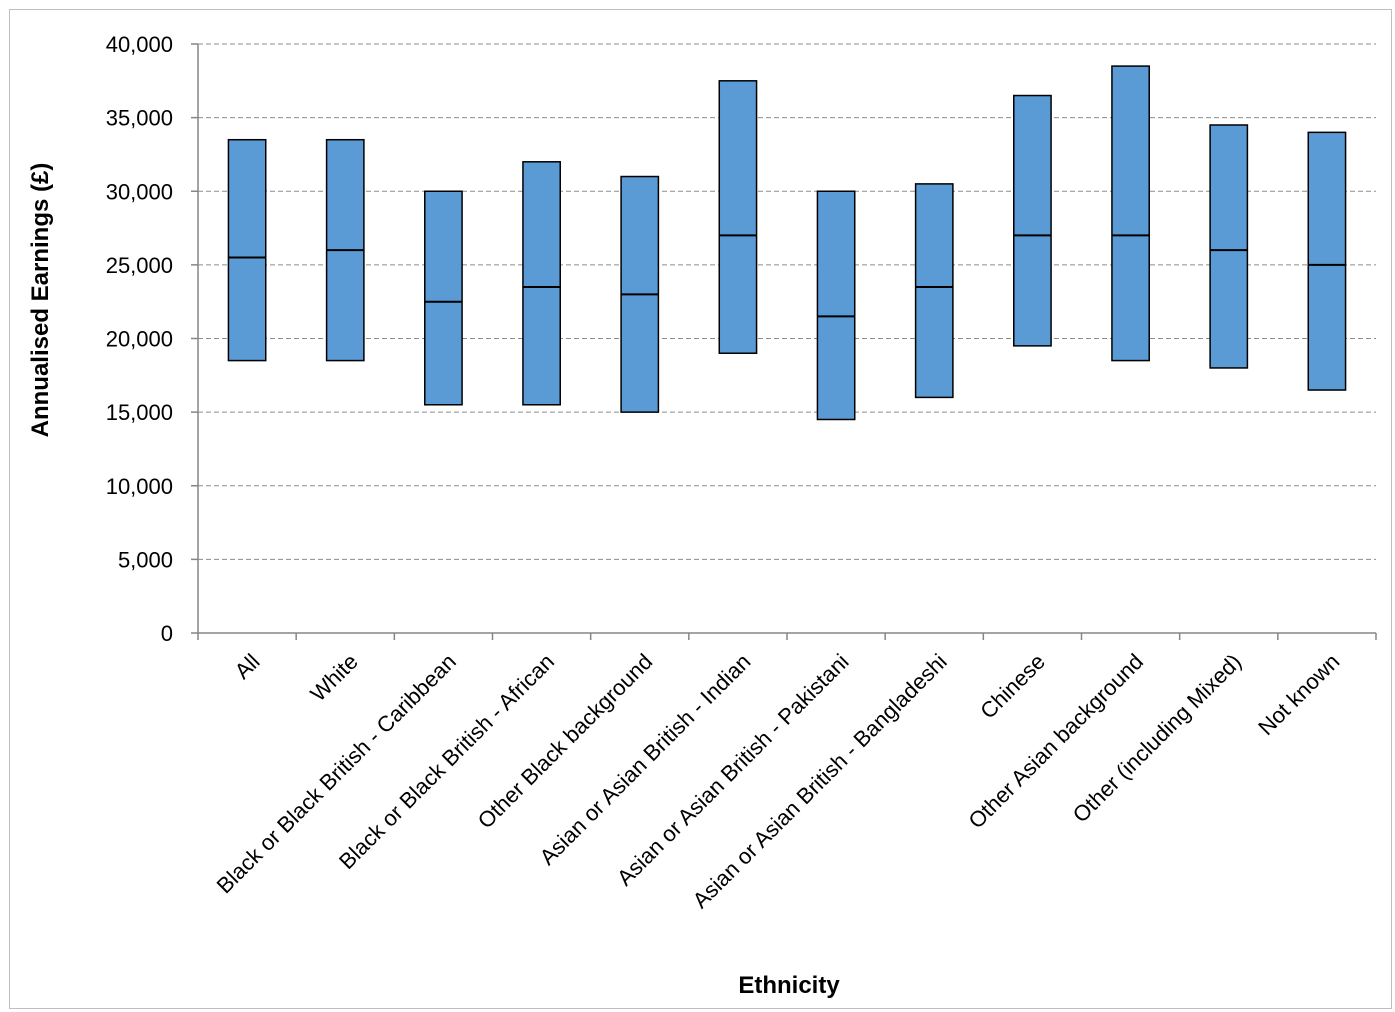 This screenshot has width=1395, height=1012. I want to click on x-tick-label: Asian or Asian British - Indian, so click(645, 759).